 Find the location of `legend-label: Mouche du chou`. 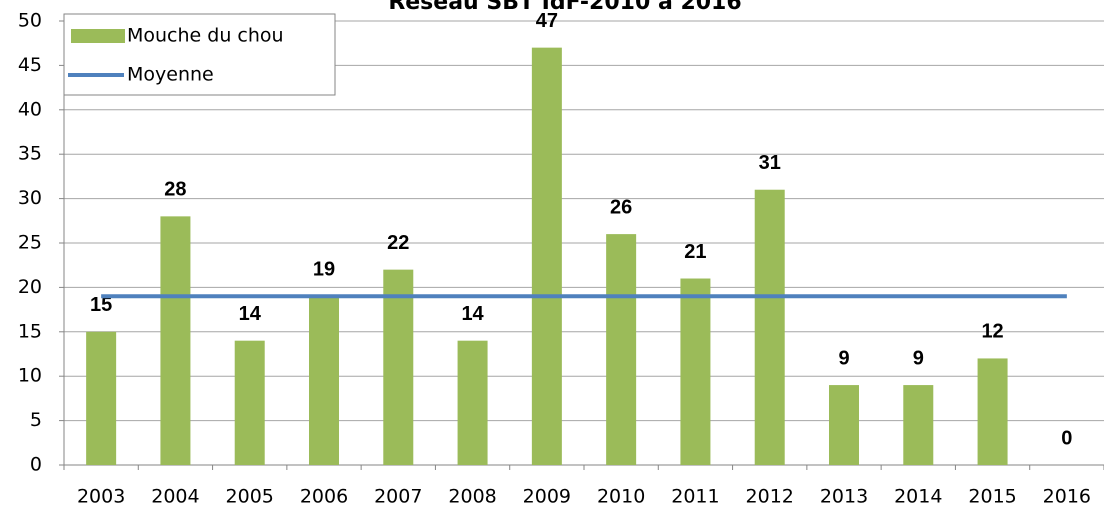

legend-label: Mouche du chou is located at coordinates (205, 36).